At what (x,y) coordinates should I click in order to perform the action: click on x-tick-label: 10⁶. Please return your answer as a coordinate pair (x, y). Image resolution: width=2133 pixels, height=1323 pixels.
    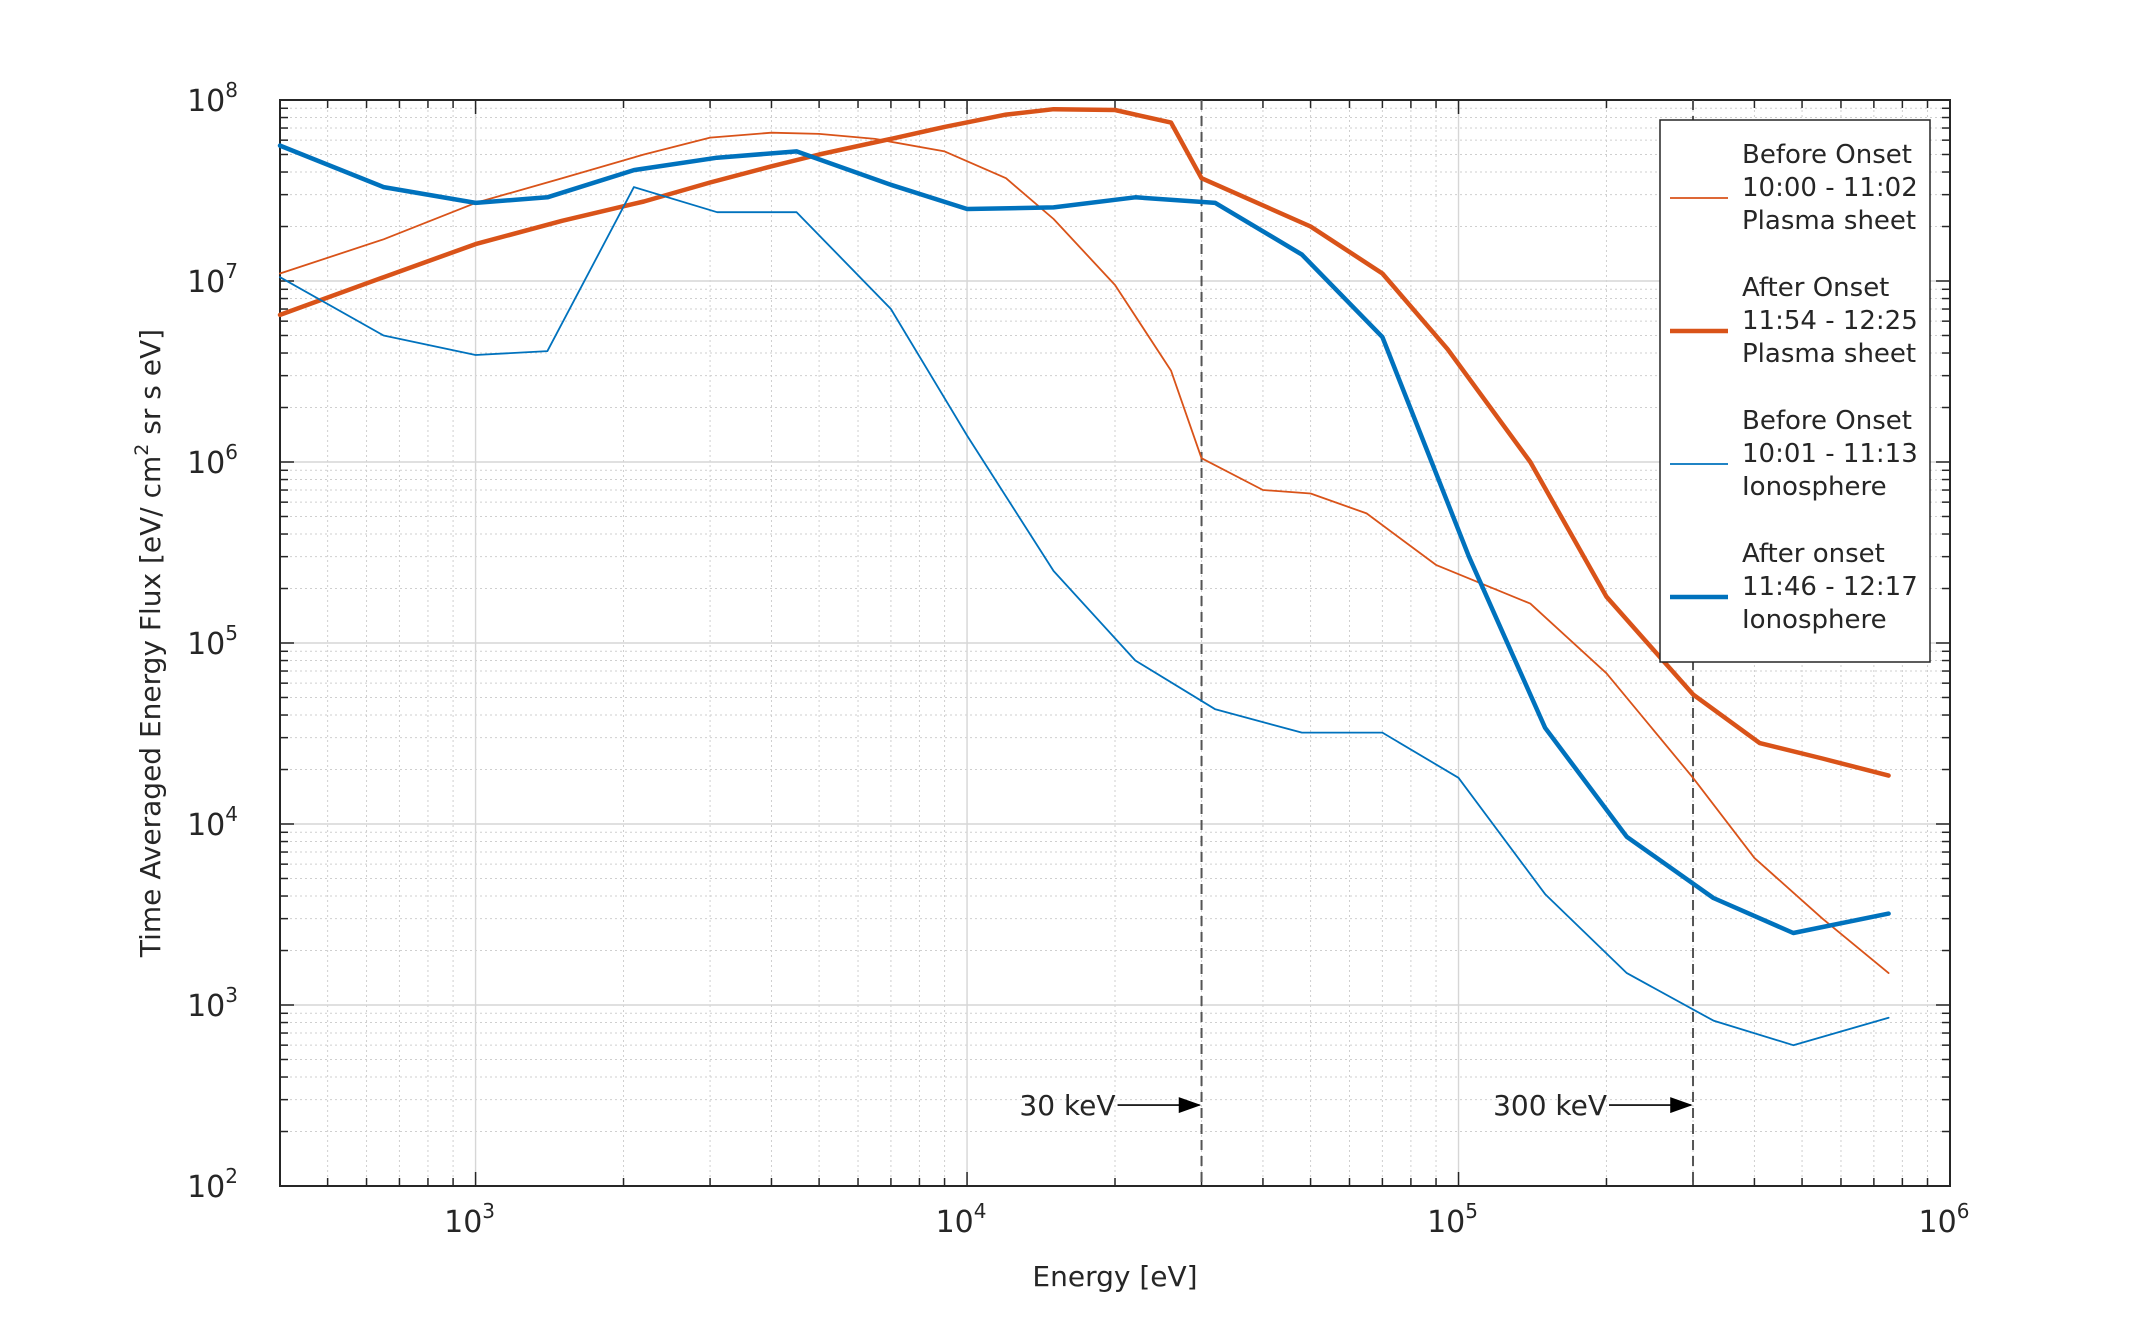
    Looking at the image, I should click on (1944, 1219).